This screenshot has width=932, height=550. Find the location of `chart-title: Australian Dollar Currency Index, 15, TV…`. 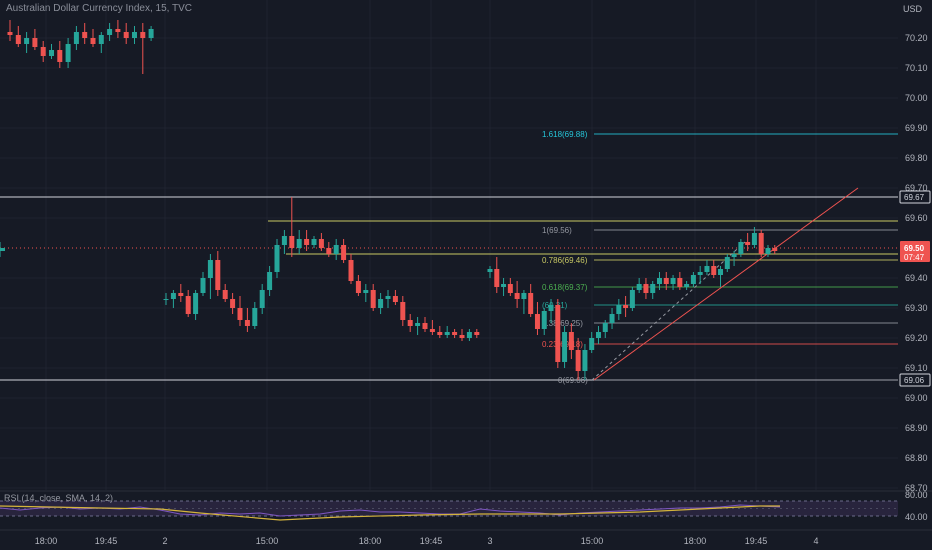

chart-title: Australian Dollar Currency Index, 15, TV… is located at coordinates (99, 8).